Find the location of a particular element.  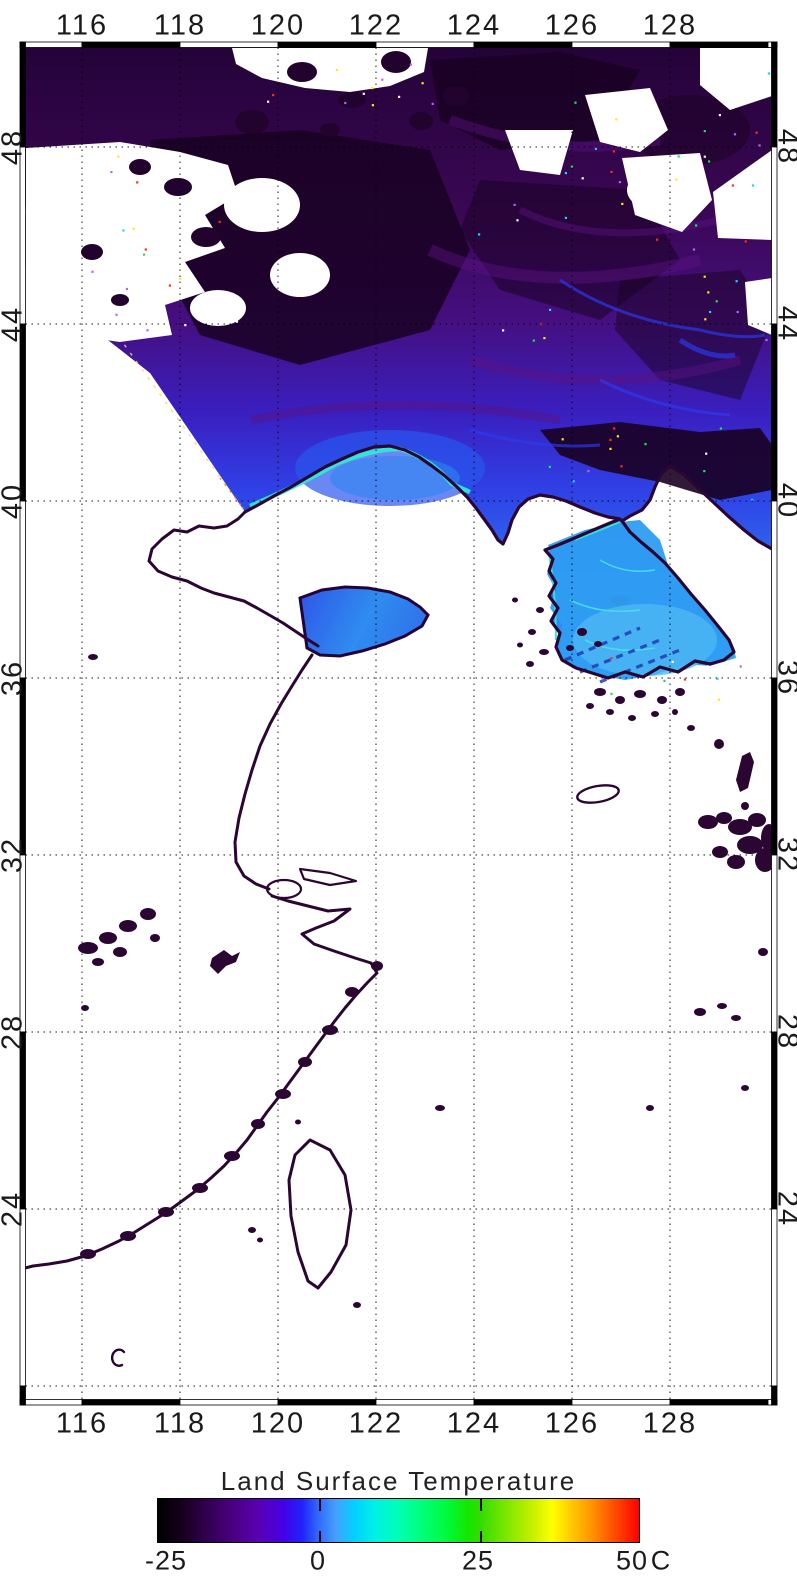

lake-taihu is located at coordinates (284, 889).